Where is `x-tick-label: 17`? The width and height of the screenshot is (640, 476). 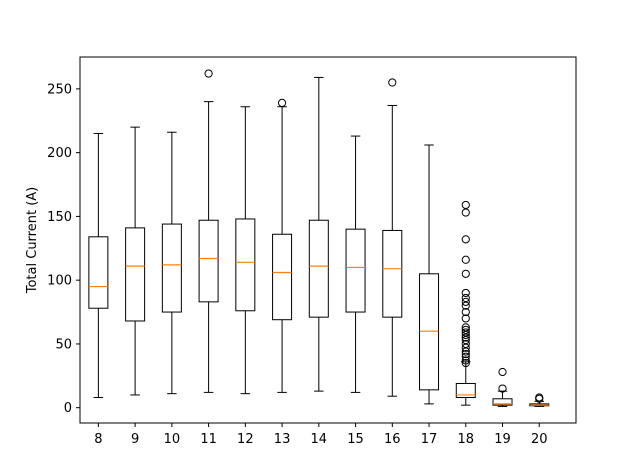 x-tick-label: 17 is located at coordinates (429, 439).